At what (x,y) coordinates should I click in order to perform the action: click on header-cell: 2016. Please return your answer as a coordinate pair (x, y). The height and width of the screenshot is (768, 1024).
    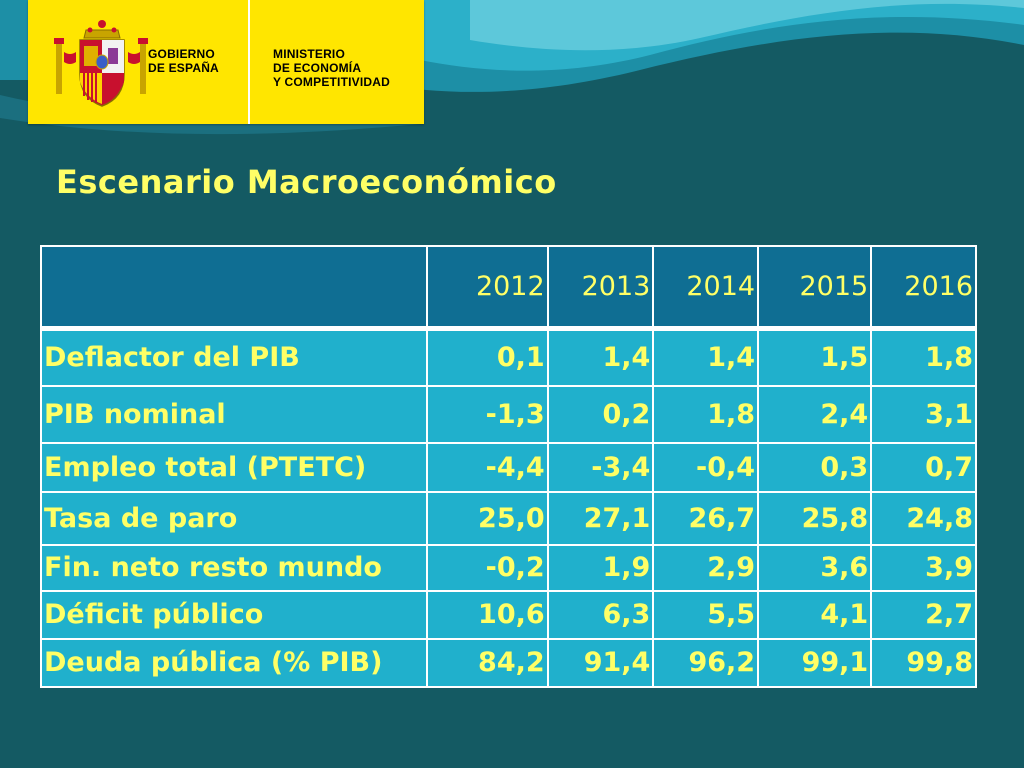
    Looking at the image, I should click on (923, 287).